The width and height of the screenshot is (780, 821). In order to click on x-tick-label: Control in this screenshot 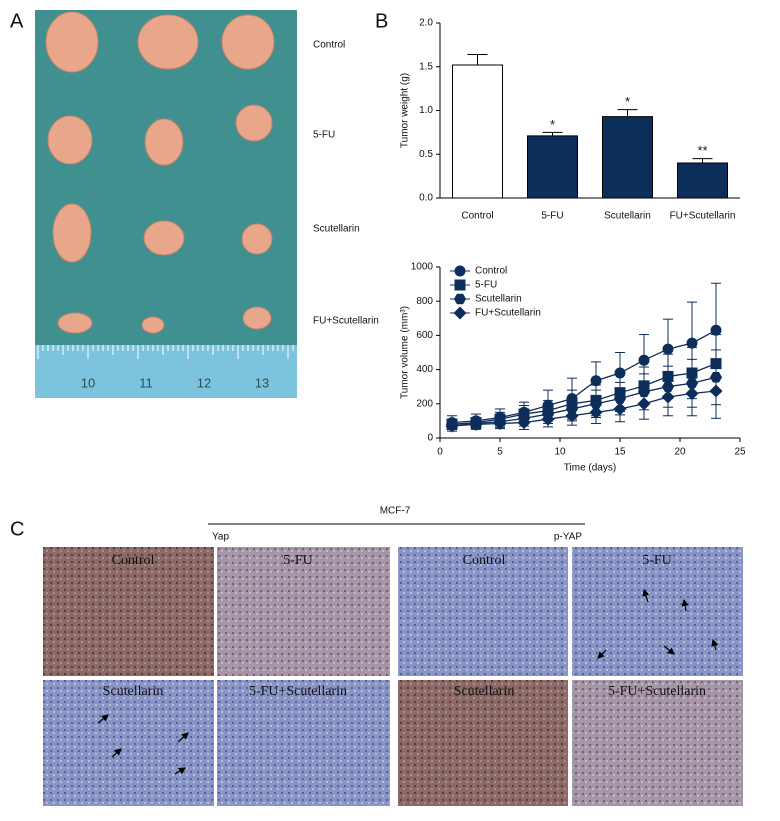, I will do `click(477, 216)`.